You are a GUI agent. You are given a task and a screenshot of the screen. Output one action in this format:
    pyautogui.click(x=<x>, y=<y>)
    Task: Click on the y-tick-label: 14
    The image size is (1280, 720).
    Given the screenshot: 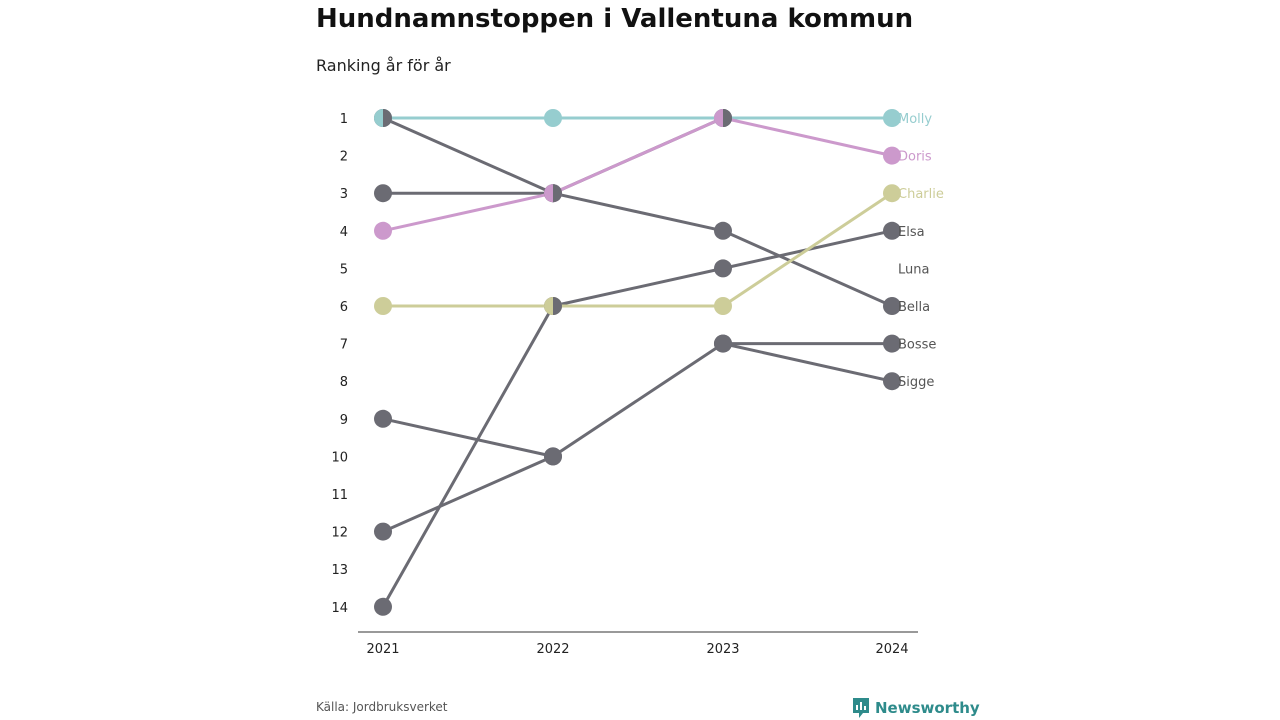 What is the action you would take?
    pyautogui.click(x=339, y=608)
    